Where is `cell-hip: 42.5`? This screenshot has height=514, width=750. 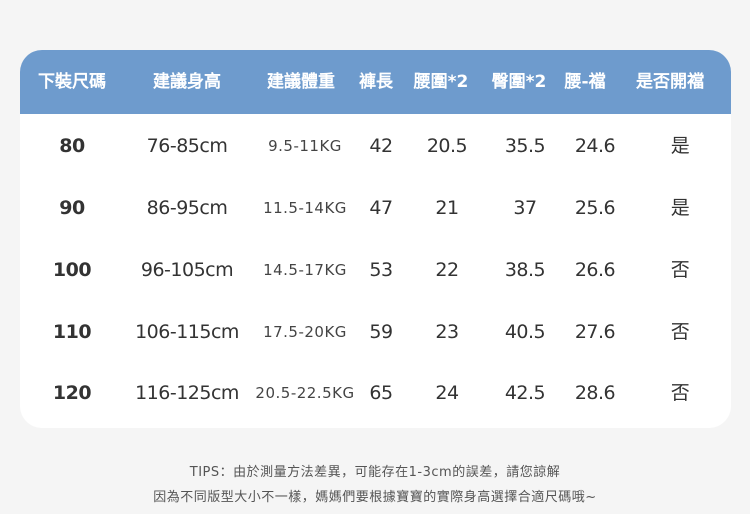 cell-hip: 42.5 is located at coordinates (525, 393).